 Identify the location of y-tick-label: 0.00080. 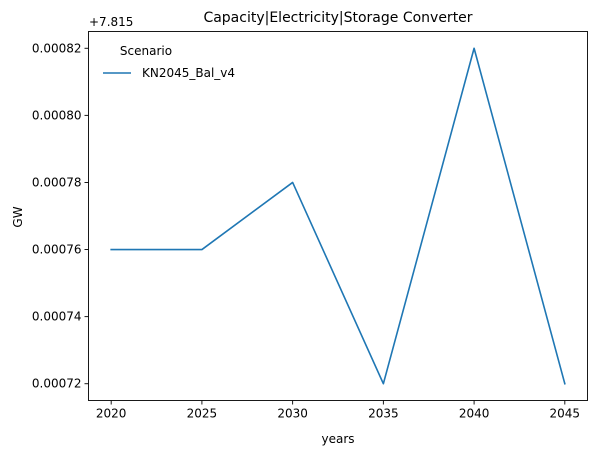
(57, 115).